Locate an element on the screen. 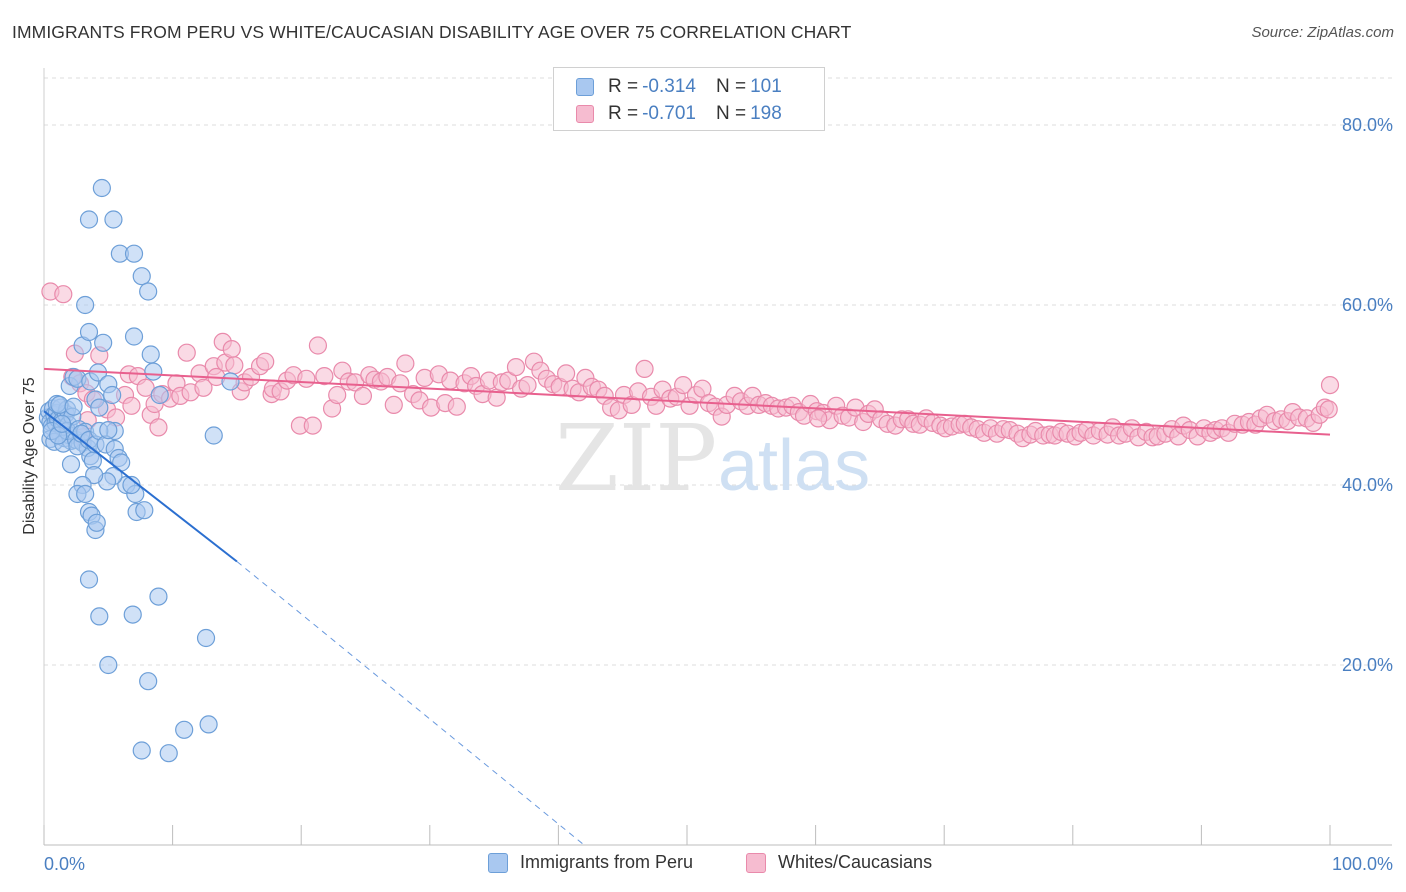  x-tick-label: 0.0% is located at coordinates (64, 864).